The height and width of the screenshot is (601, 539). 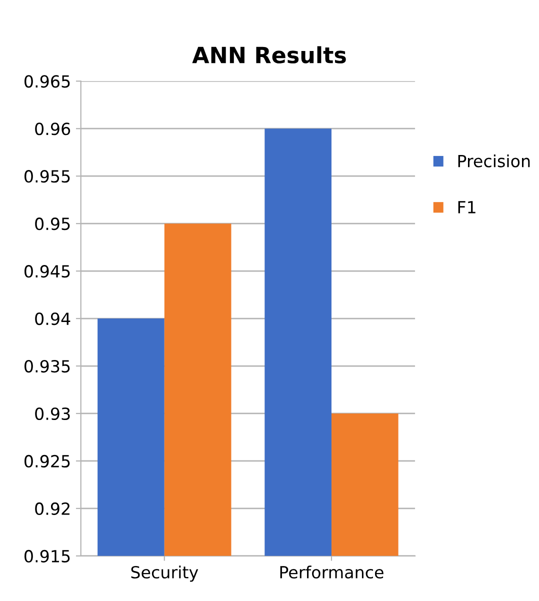 I want to click on y-tick-label: 0.94, so click(x=52, y=319).